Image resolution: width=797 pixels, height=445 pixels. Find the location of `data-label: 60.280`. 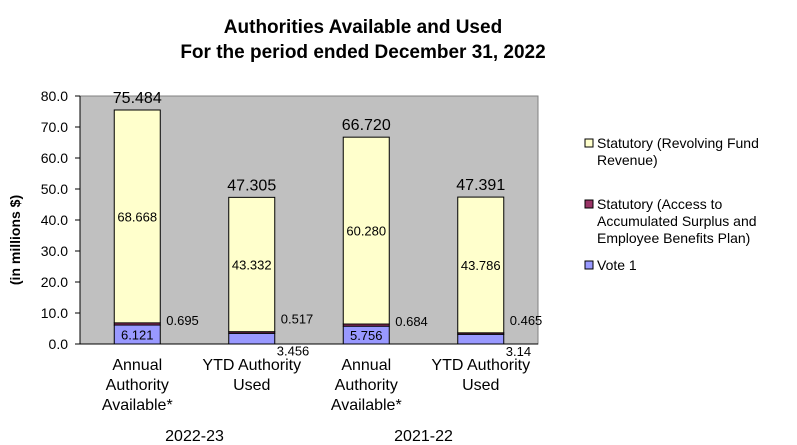

data-label: 60.280 is located at coordinates (366, 231).